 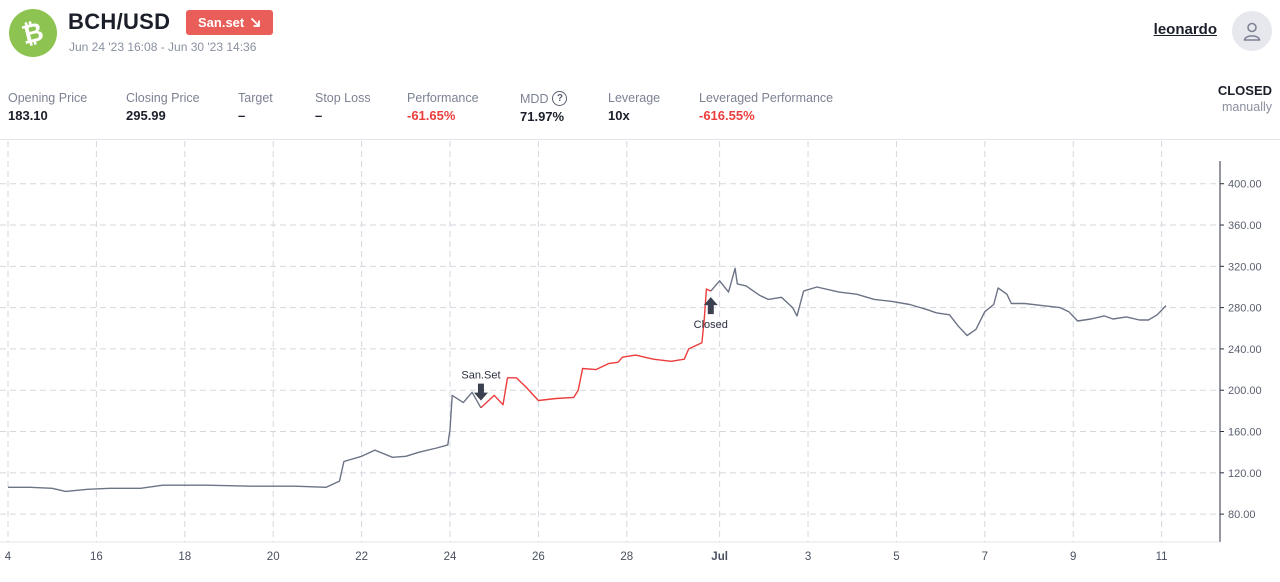 What do you see at coordinates (255, 98) in the screenshot?
I see `stat-label: Target` at bounding box center [255, 98].